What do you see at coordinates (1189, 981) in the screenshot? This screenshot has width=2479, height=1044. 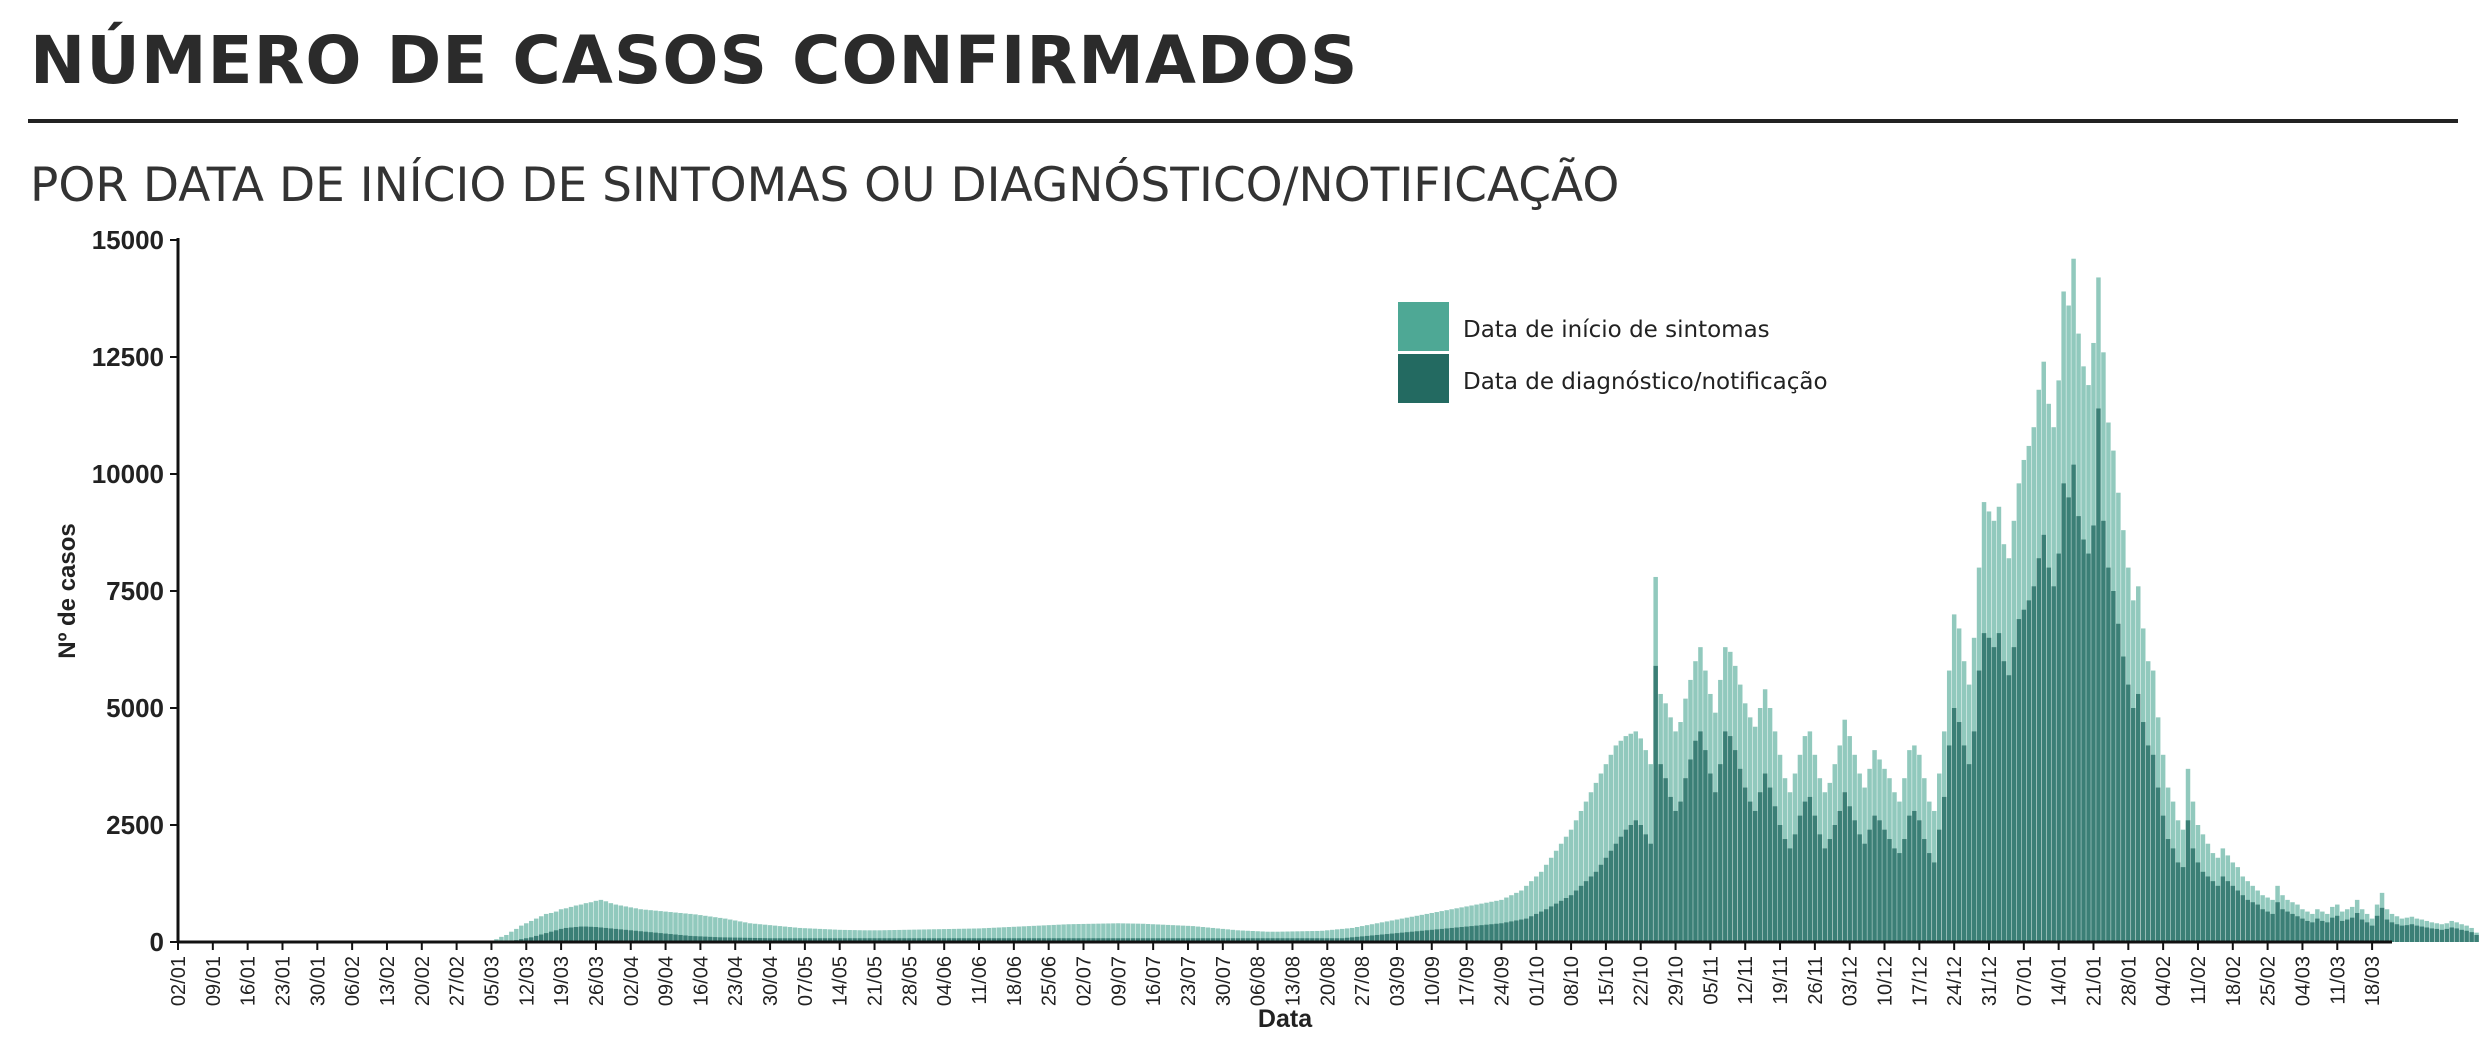 I see `x-tick-label: 23/07` at bounding box center [1189, 981].